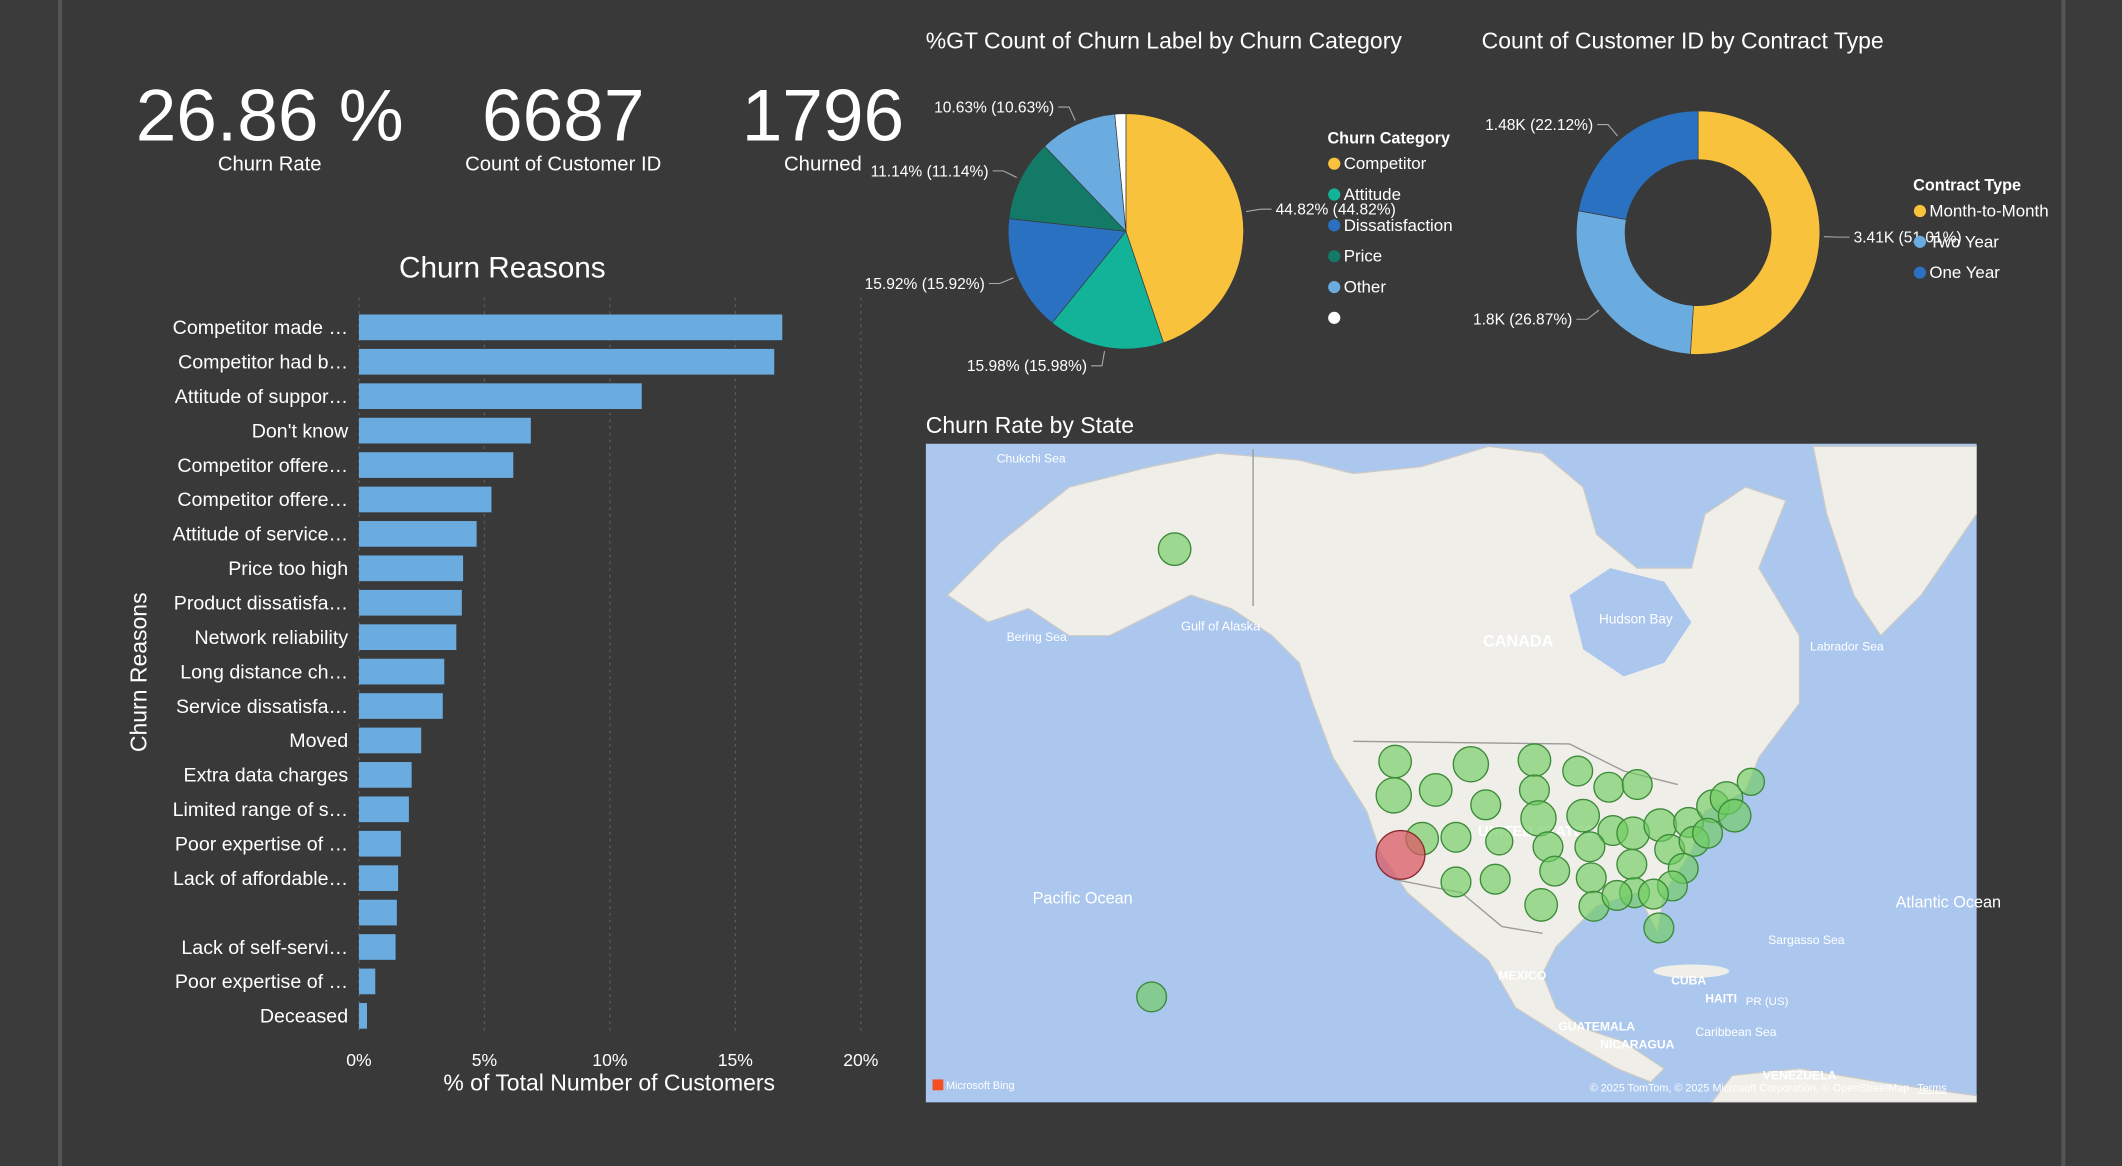 This screenshot has height=1166, width=2122. What do you see at coordinates (1518, 642) in the screenshot?
I see `map-label: CANADA` at bounding box center [1518, 642].